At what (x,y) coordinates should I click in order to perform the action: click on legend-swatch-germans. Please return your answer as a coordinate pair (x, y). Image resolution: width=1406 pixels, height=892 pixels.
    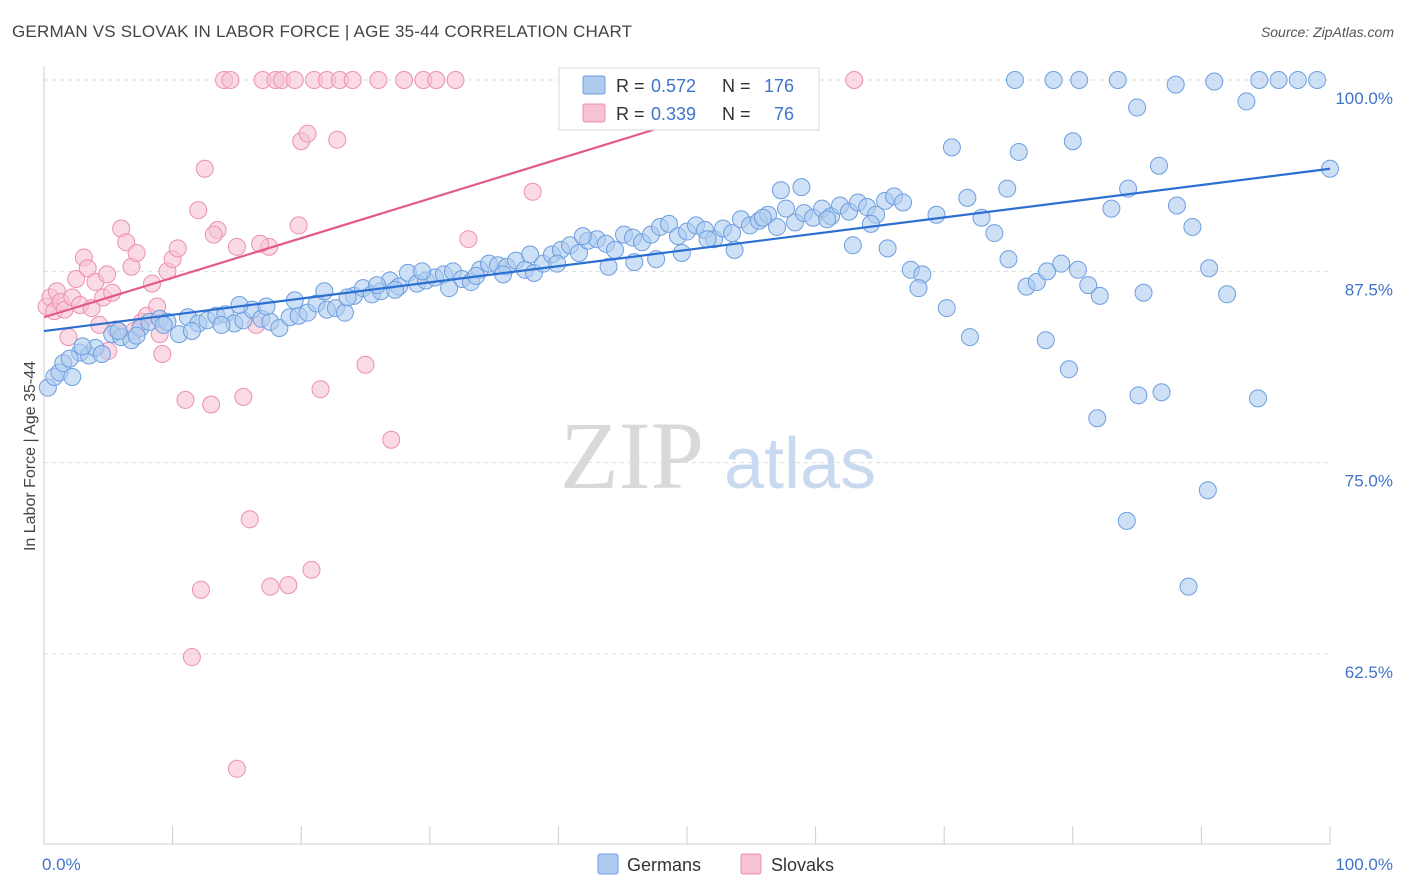
    Looking at the image, I should click on (594, 85).